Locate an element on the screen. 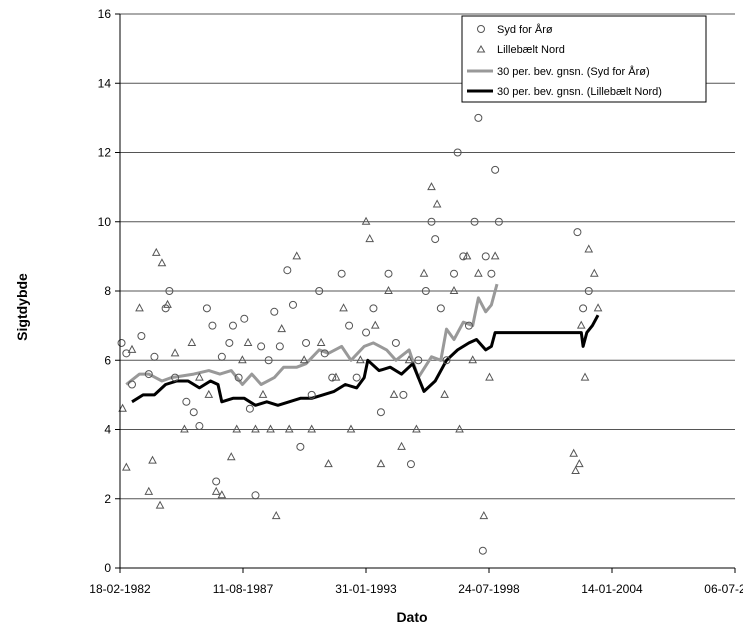 This screenshot has height=628, width=743. x-tick-label: 11-08-1987 is located at coordinates (243, 589).